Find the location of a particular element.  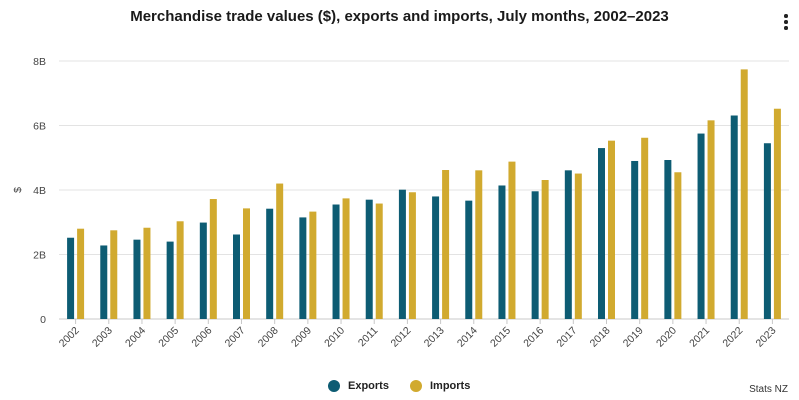

legend-item-exports: Exports is located at coordinates (358, 386).